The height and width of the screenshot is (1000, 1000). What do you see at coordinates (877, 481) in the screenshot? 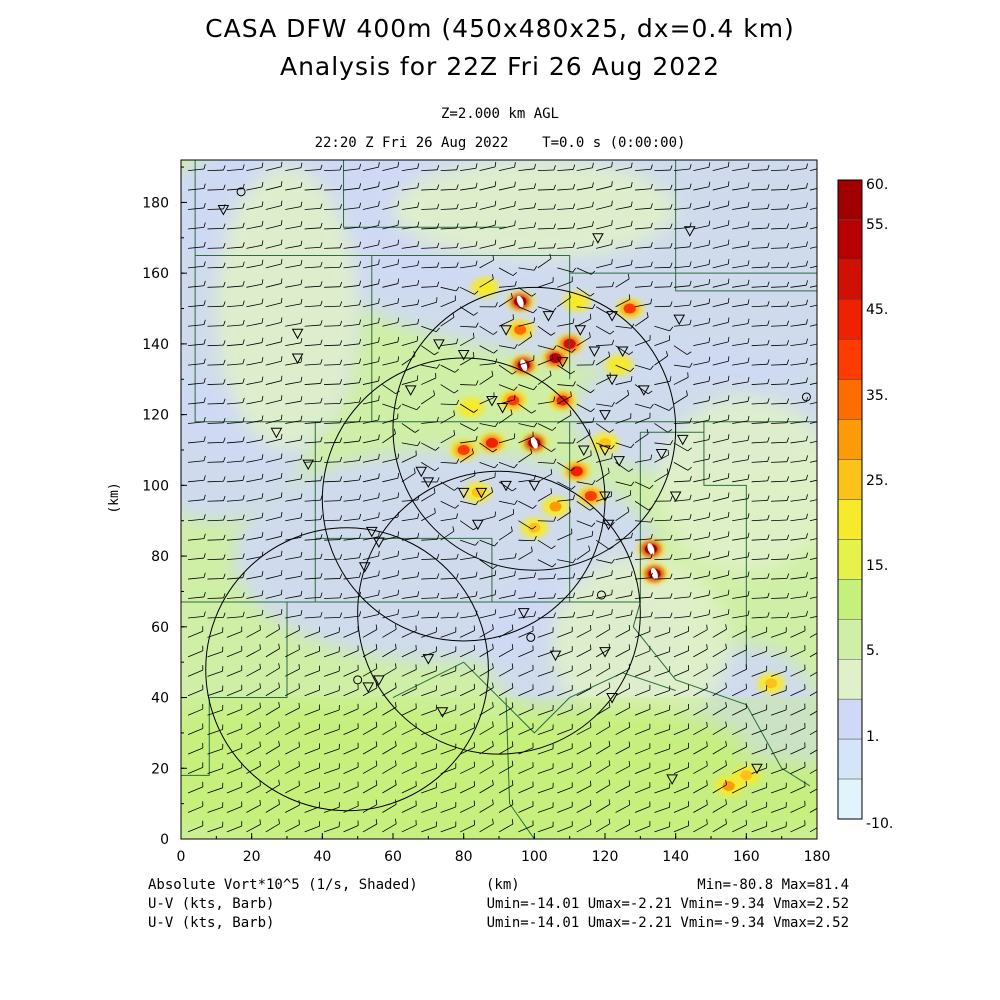
I see `colorbar-label: 25.` at bounding box center [877, 481].